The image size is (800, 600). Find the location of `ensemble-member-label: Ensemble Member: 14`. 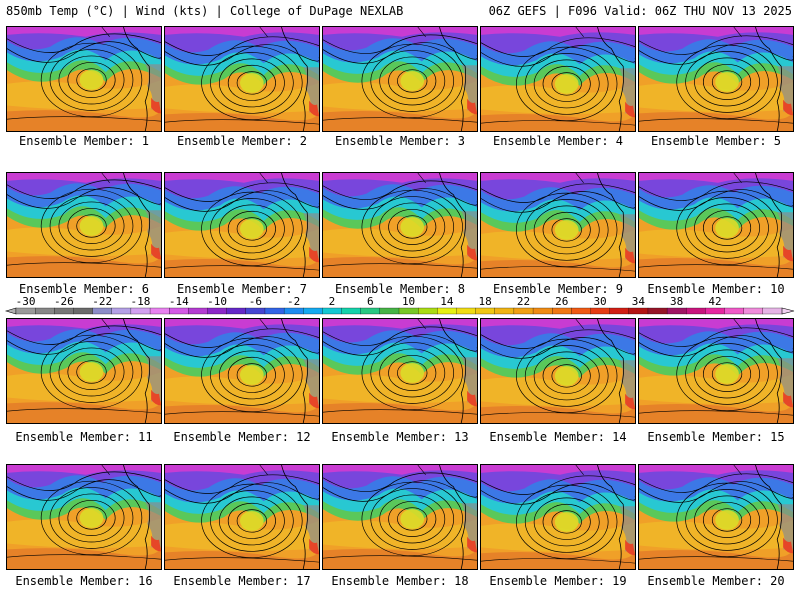

ensemble-member-label: Ensemble Member: 14 is located at coordinates (558, 437).